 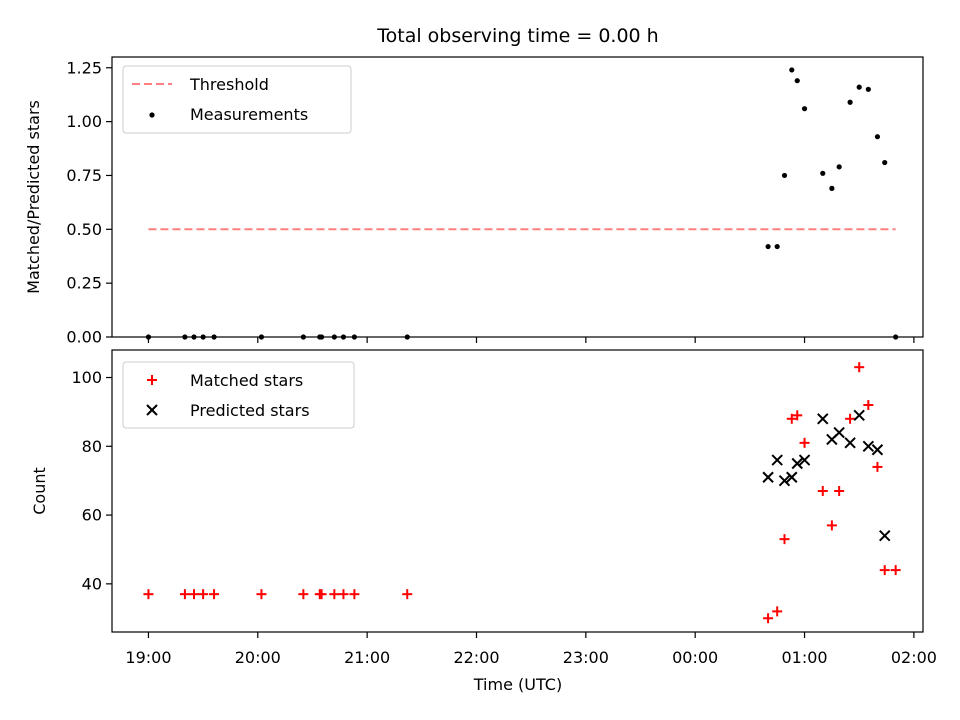 What do you see at coordinates (152, 380) in the screenshot?
I see `legend-matched-swatch` at bounding box center [152, 380].